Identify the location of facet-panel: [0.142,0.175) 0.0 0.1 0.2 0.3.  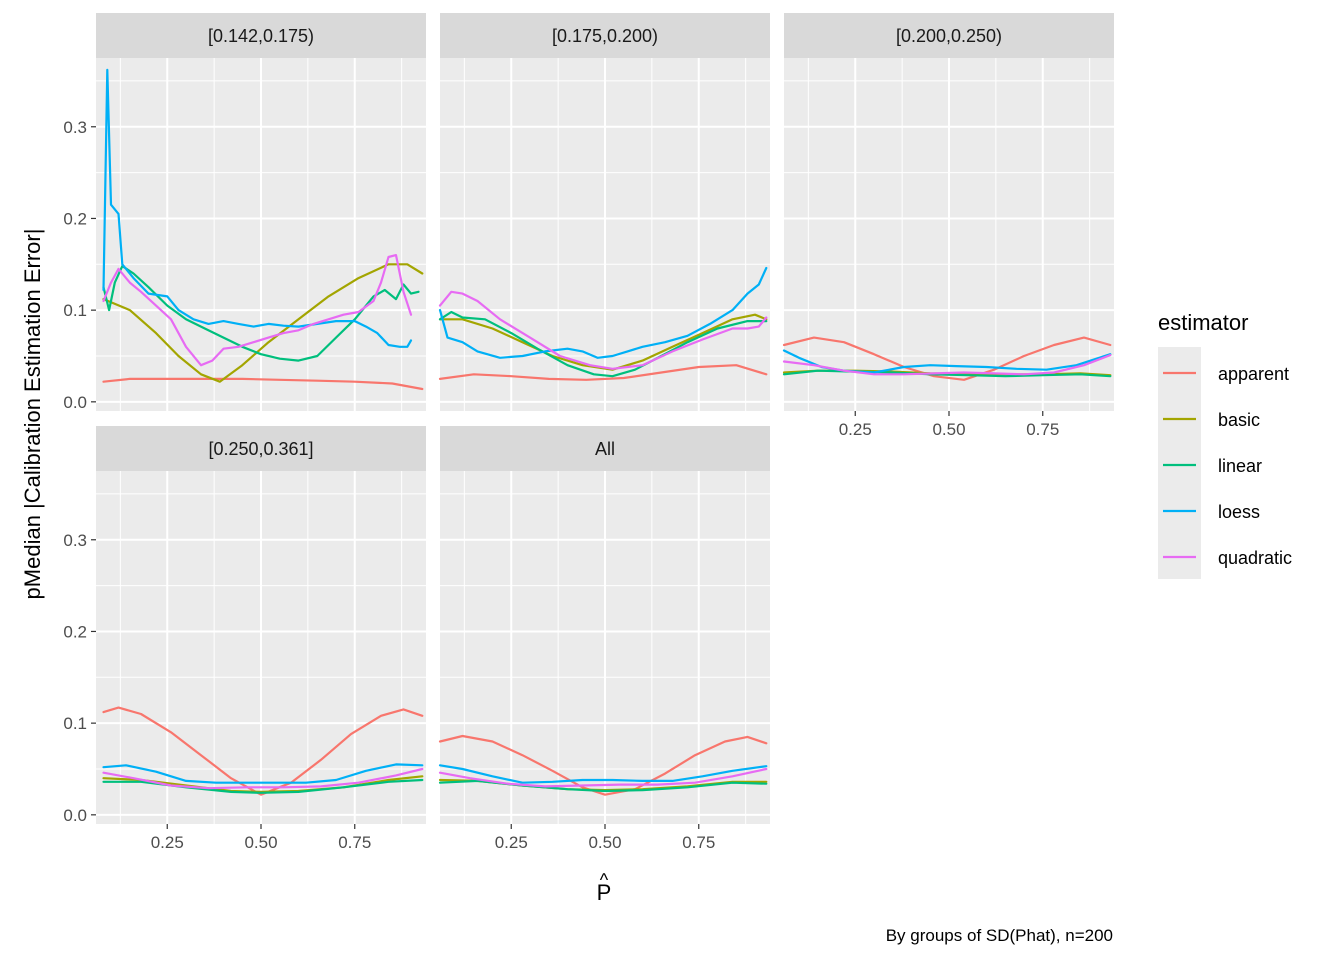
(244, 212).